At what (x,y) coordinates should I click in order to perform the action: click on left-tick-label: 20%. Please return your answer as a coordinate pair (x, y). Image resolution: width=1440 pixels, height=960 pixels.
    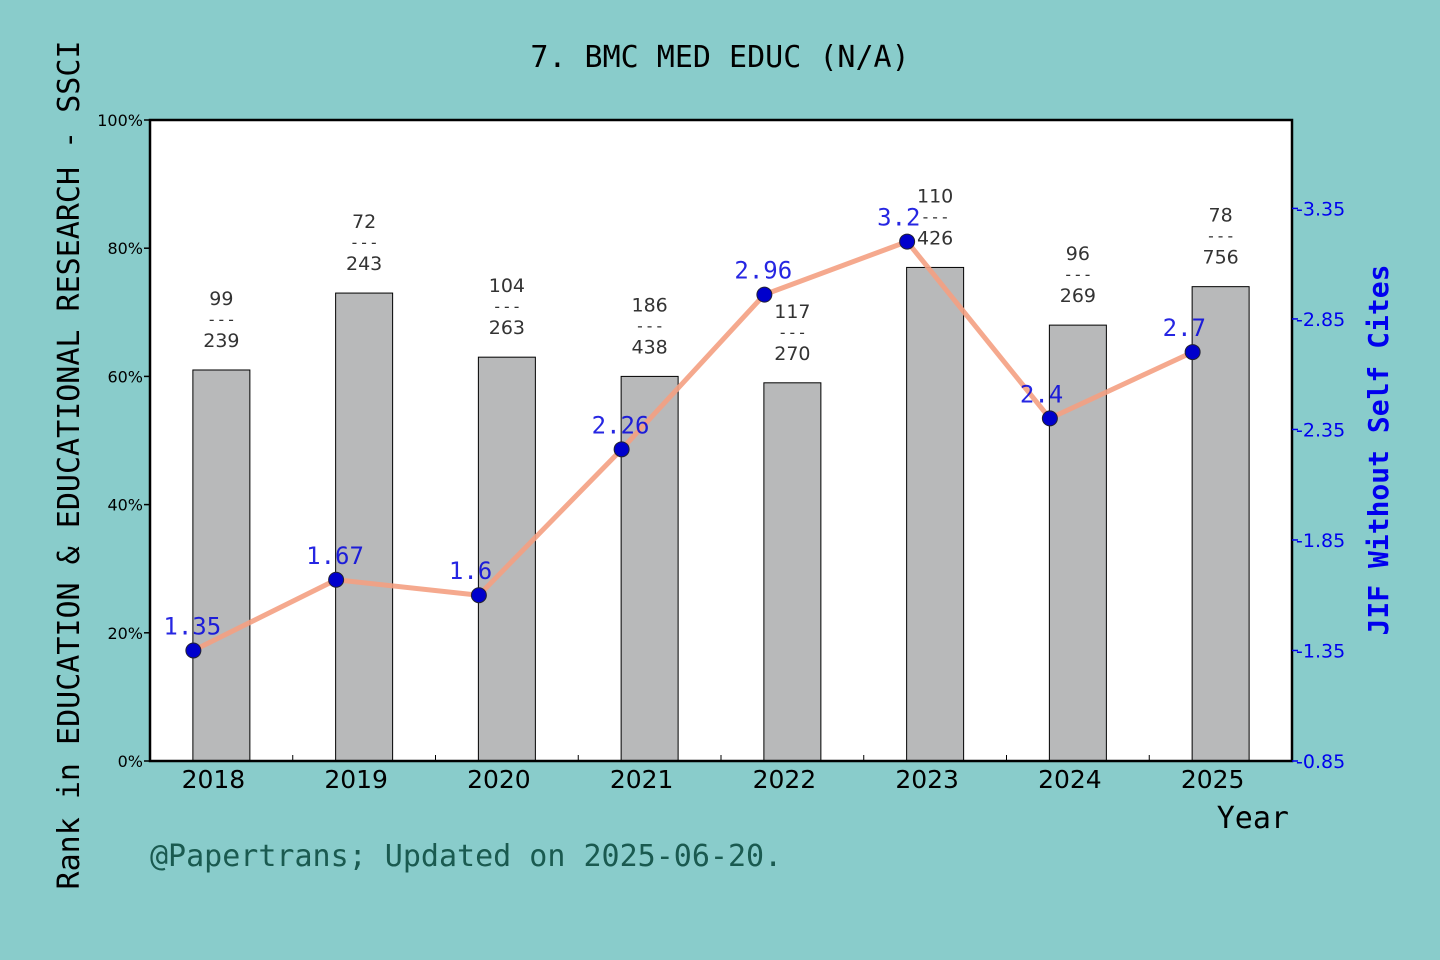
    Looking at the image, I should click on (125, 633).